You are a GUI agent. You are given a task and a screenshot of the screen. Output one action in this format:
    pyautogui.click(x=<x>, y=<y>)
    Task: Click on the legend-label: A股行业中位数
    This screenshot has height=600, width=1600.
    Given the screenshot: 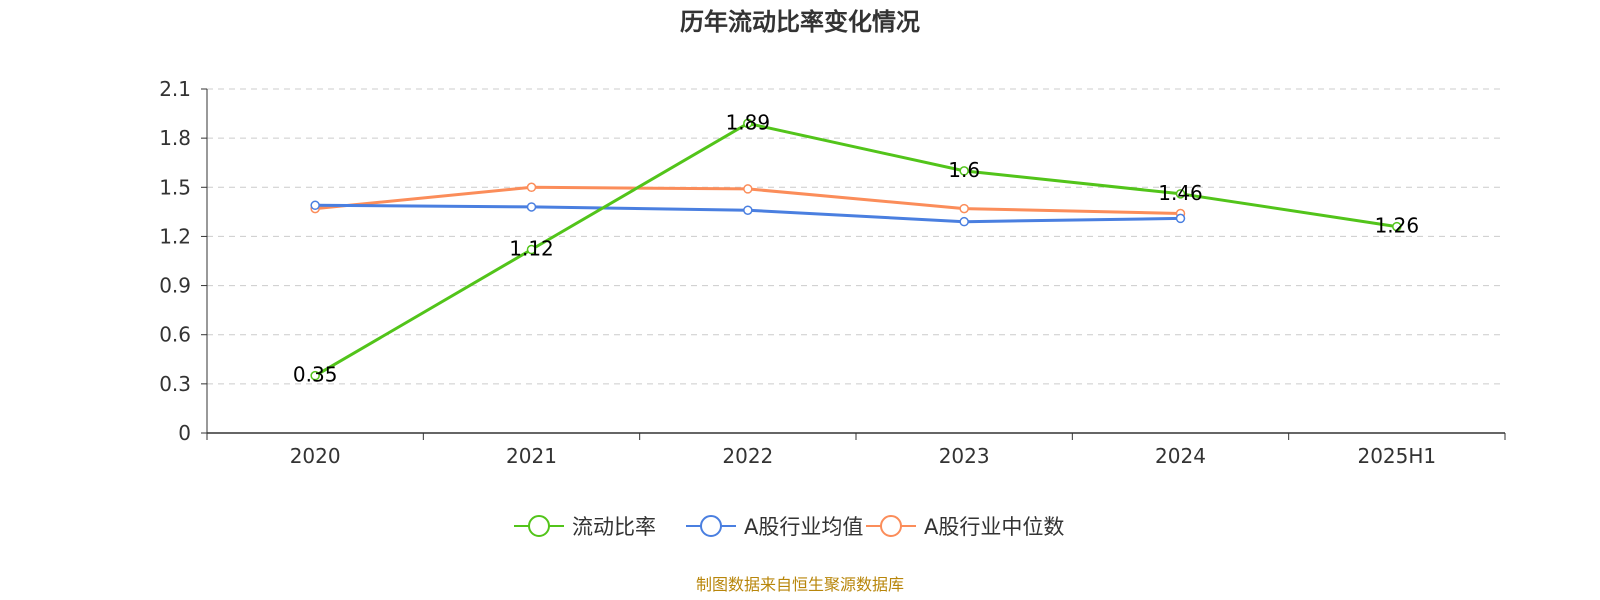 What is the action you would take?
    pyautogui.click(x=994, y=527)
    